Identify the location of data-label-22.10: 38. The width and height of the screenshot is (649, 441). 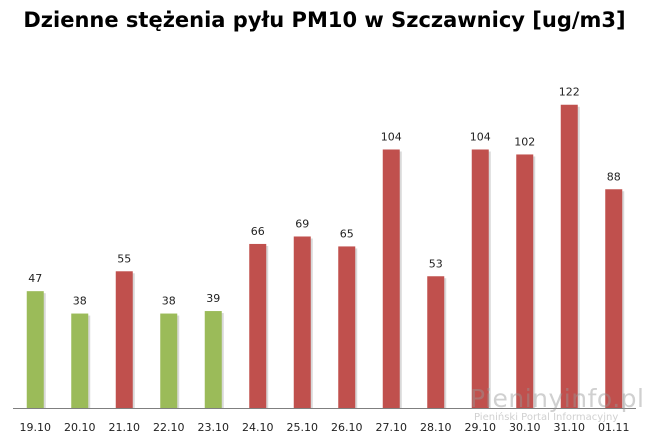
(169, 301).